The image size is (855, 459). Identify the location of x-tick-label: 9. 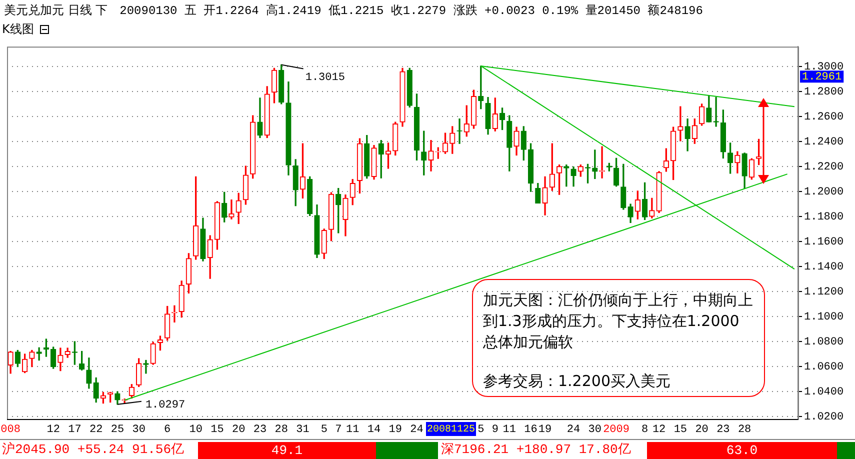
(495, 430).